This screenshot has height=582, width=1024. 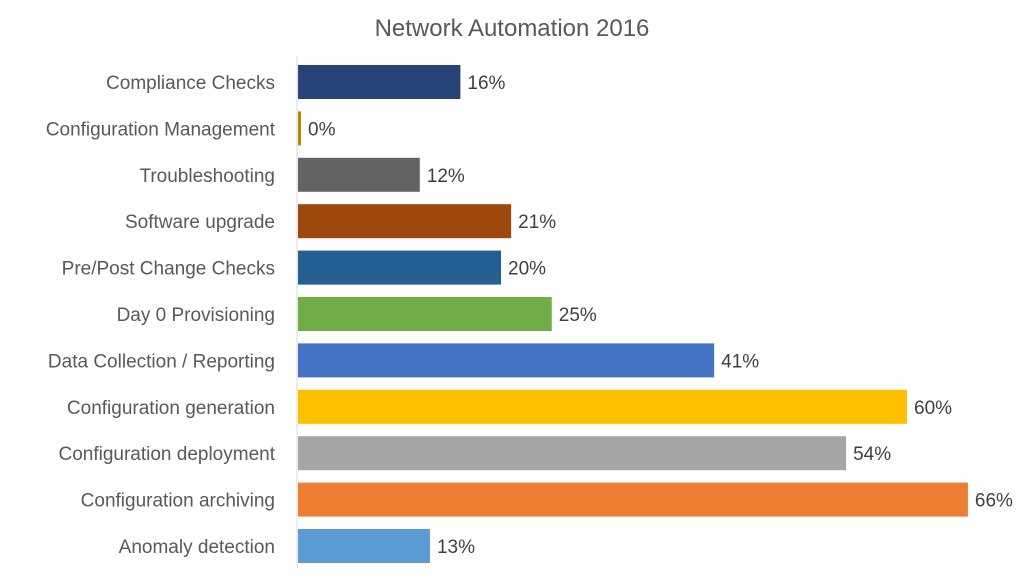 I want to click on data-label: 16%, so click(x=486, y=83).